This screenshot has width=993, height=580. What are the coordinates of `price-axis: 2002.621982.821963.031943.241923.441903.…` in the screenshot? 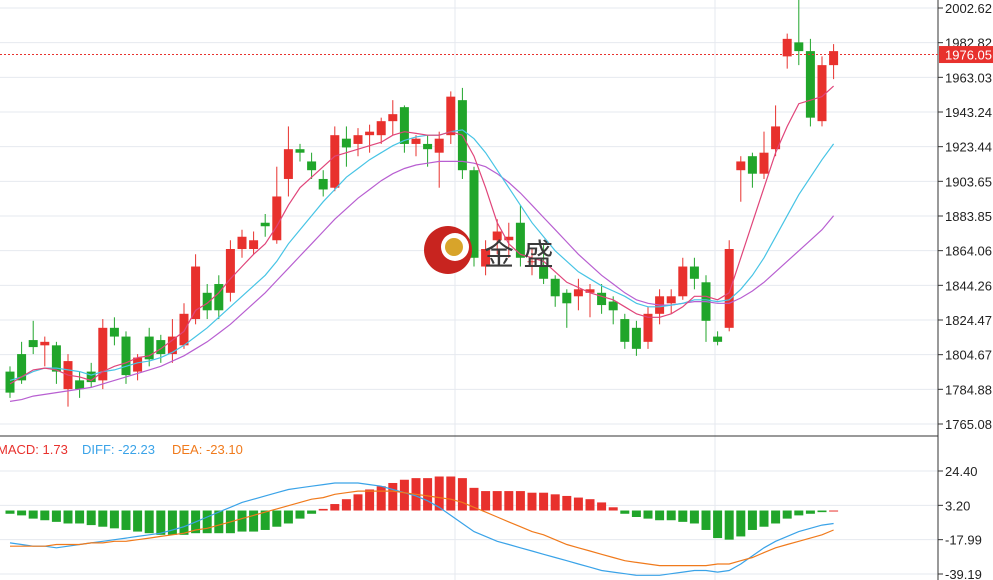 It's located at (965, 216).